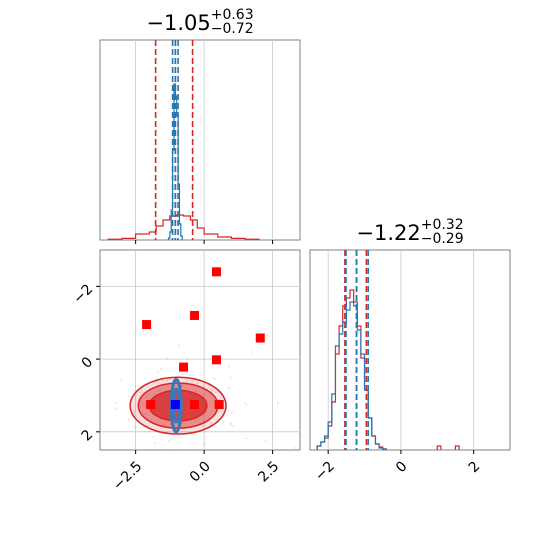 The width and height of the screenshot is (550, 550). I want to click on marginal1-title-sup: +0.63, so click(232, 15).